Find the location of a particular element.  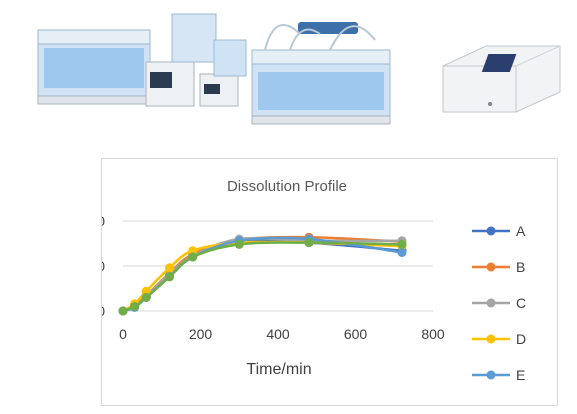

legend-label: E is located at coordinates (520, 375).